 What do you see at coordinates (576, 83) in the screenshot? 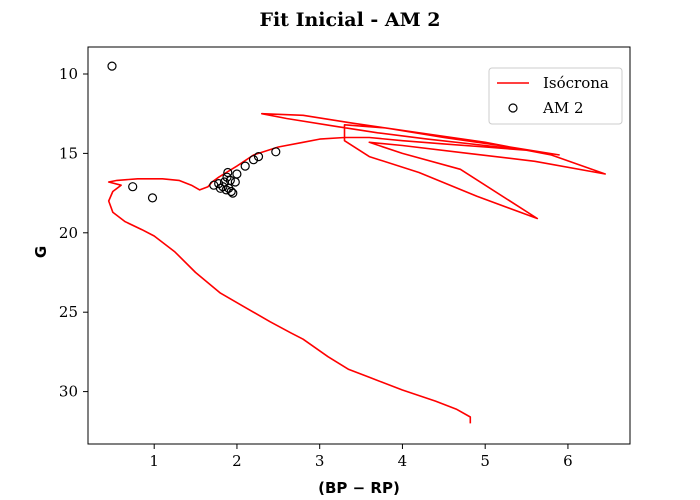
I see `legend-entry-label: Isócrona` at bounding box center [576, 83].